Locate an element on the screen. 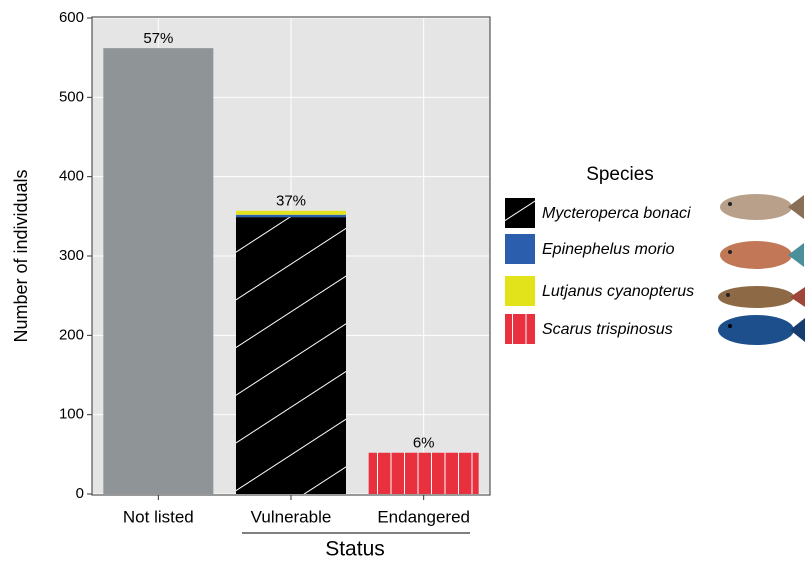  x-tick-label: Vulnerable is located at coordinates (291, 516).